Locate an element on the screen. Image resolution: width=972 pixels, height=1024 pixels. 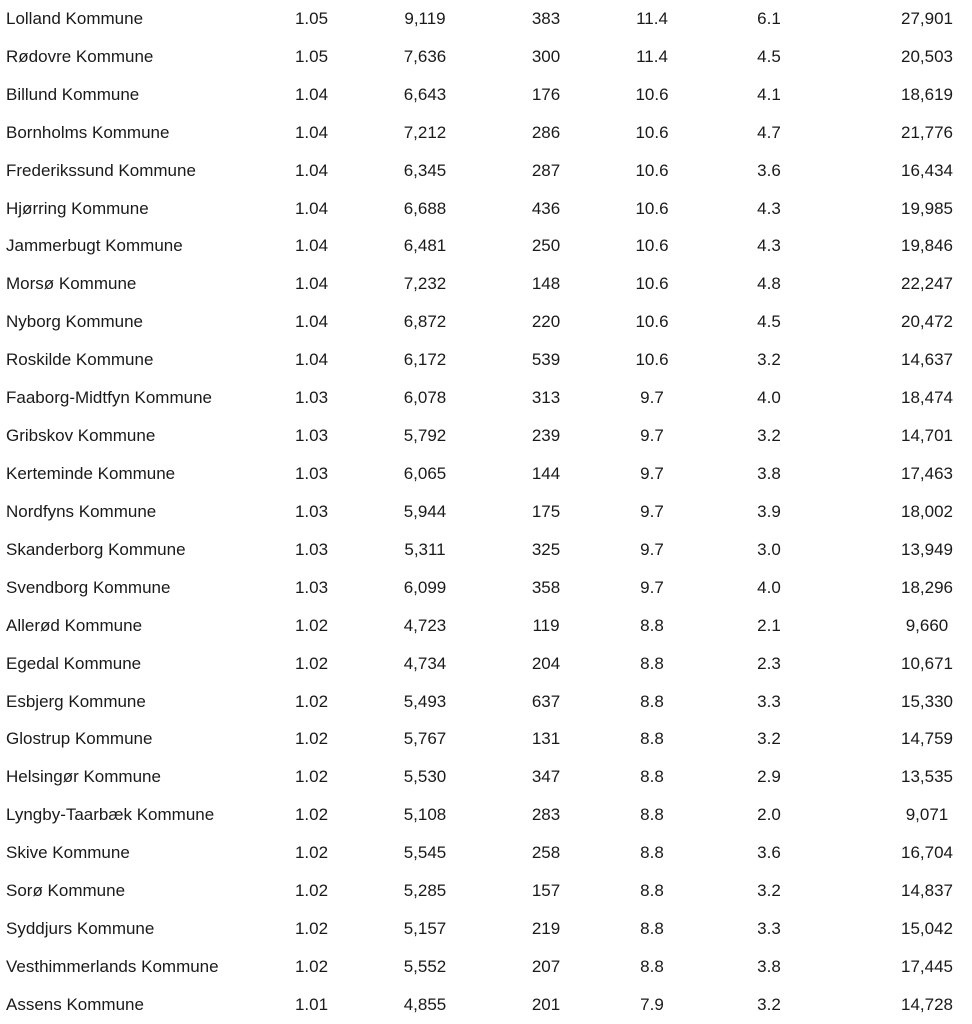
municipality-name-cell: Assens Kommune is located at coordinates (75, 1004).